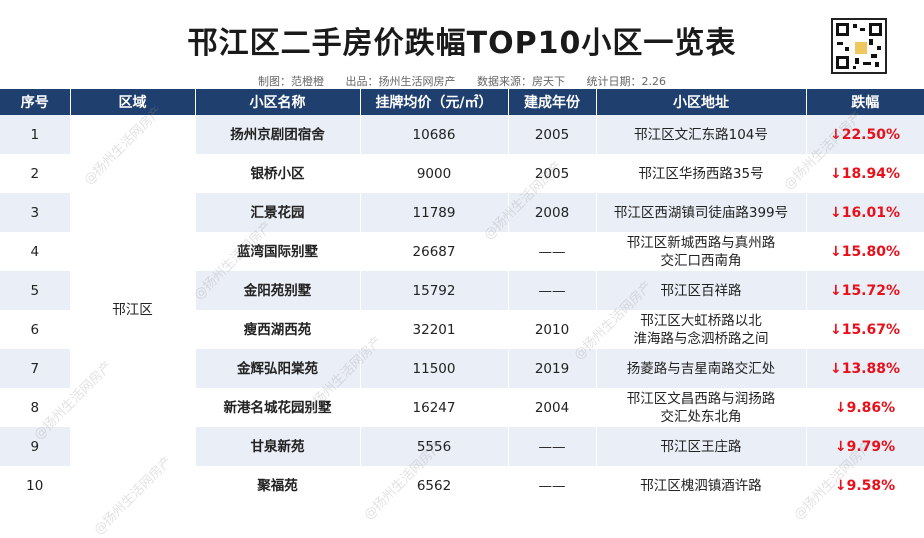 This screenshot has height=538, width=924. Describe the element at coordinates (278, 407) in the screenshot. I see `cell-name: 新港名城花园别墅` at that location.